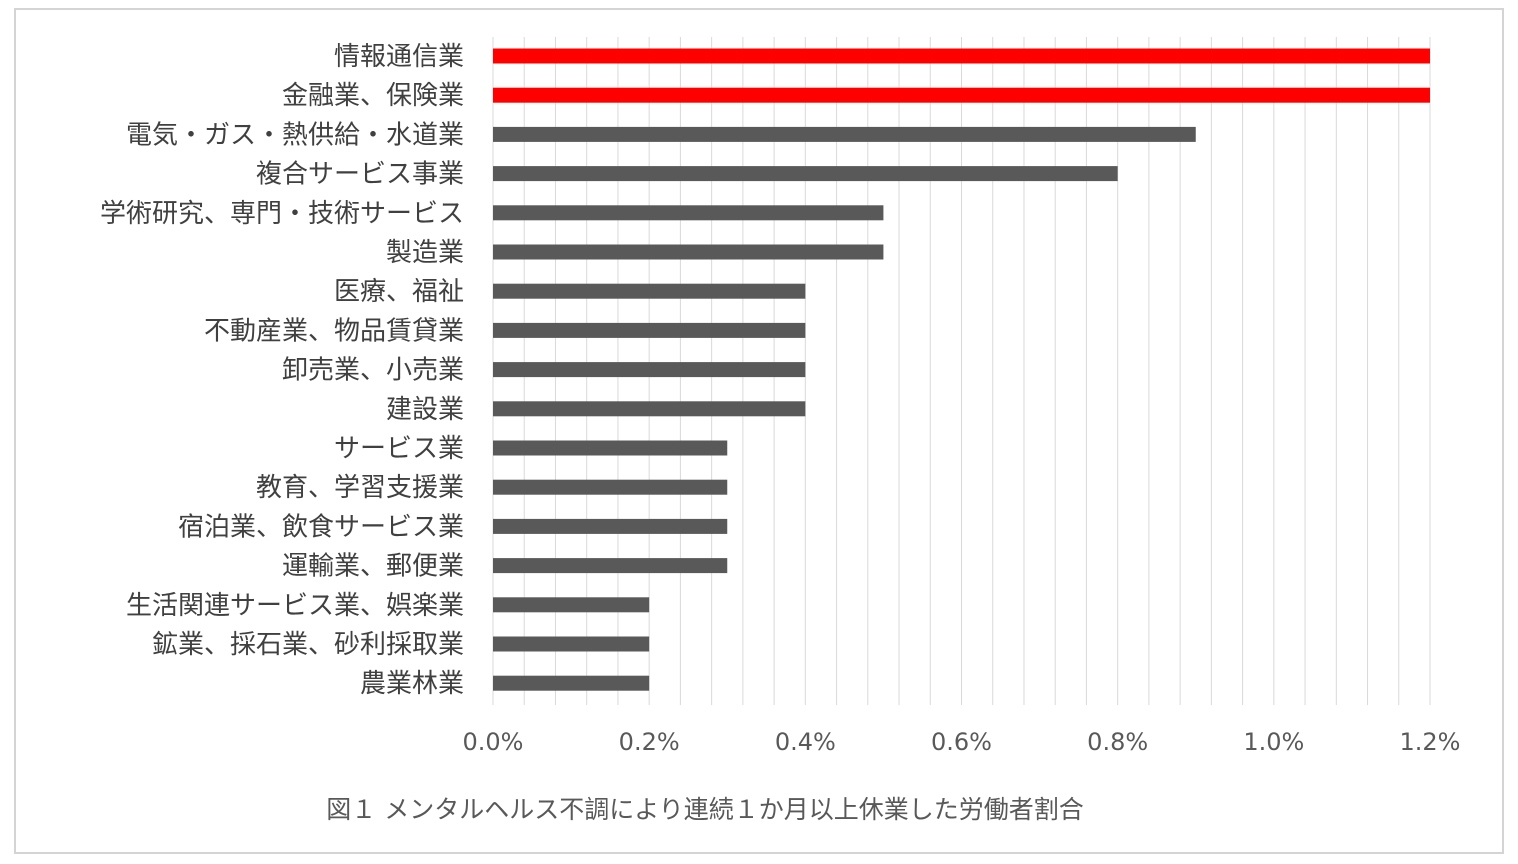 This screenshot has height=864, width=1518. I want to click on x-tick-label: 1.2%, so click(1430, 742).